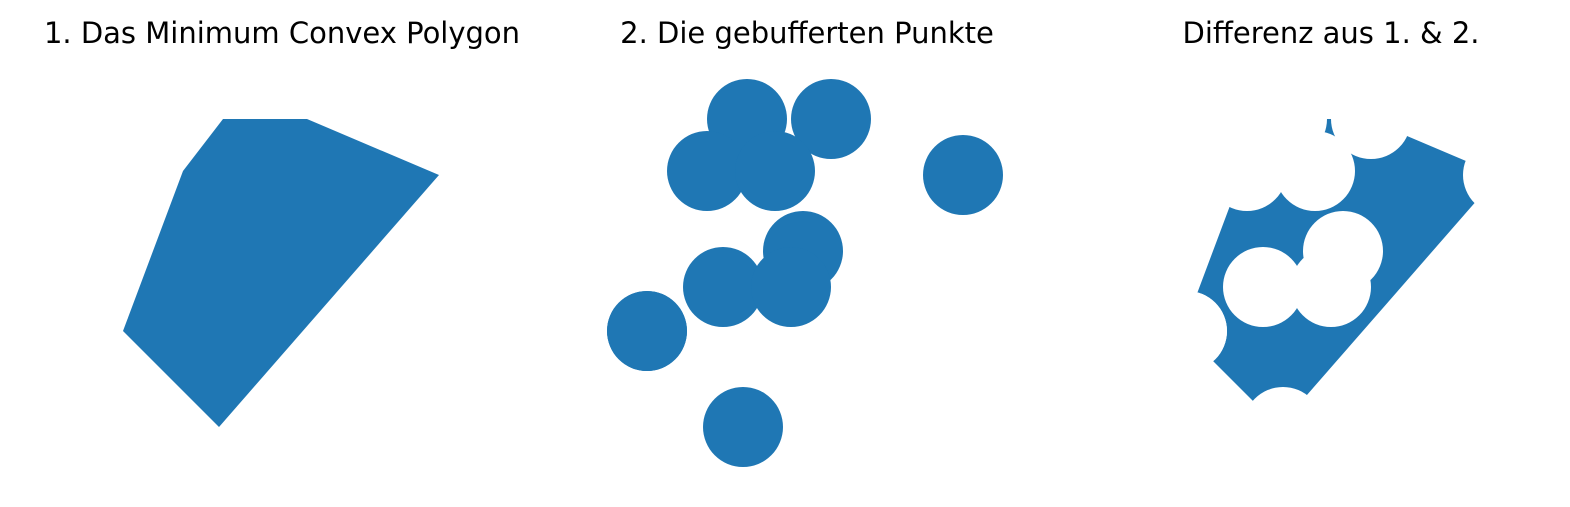 Image resolution: width=1570 pixels, height=507 pixels. Describe the element at coordinates (282, 33) in the screenshot. I see `panel-title-convex-polygon: 1. Das Minimum Convex Polygon` at that location.